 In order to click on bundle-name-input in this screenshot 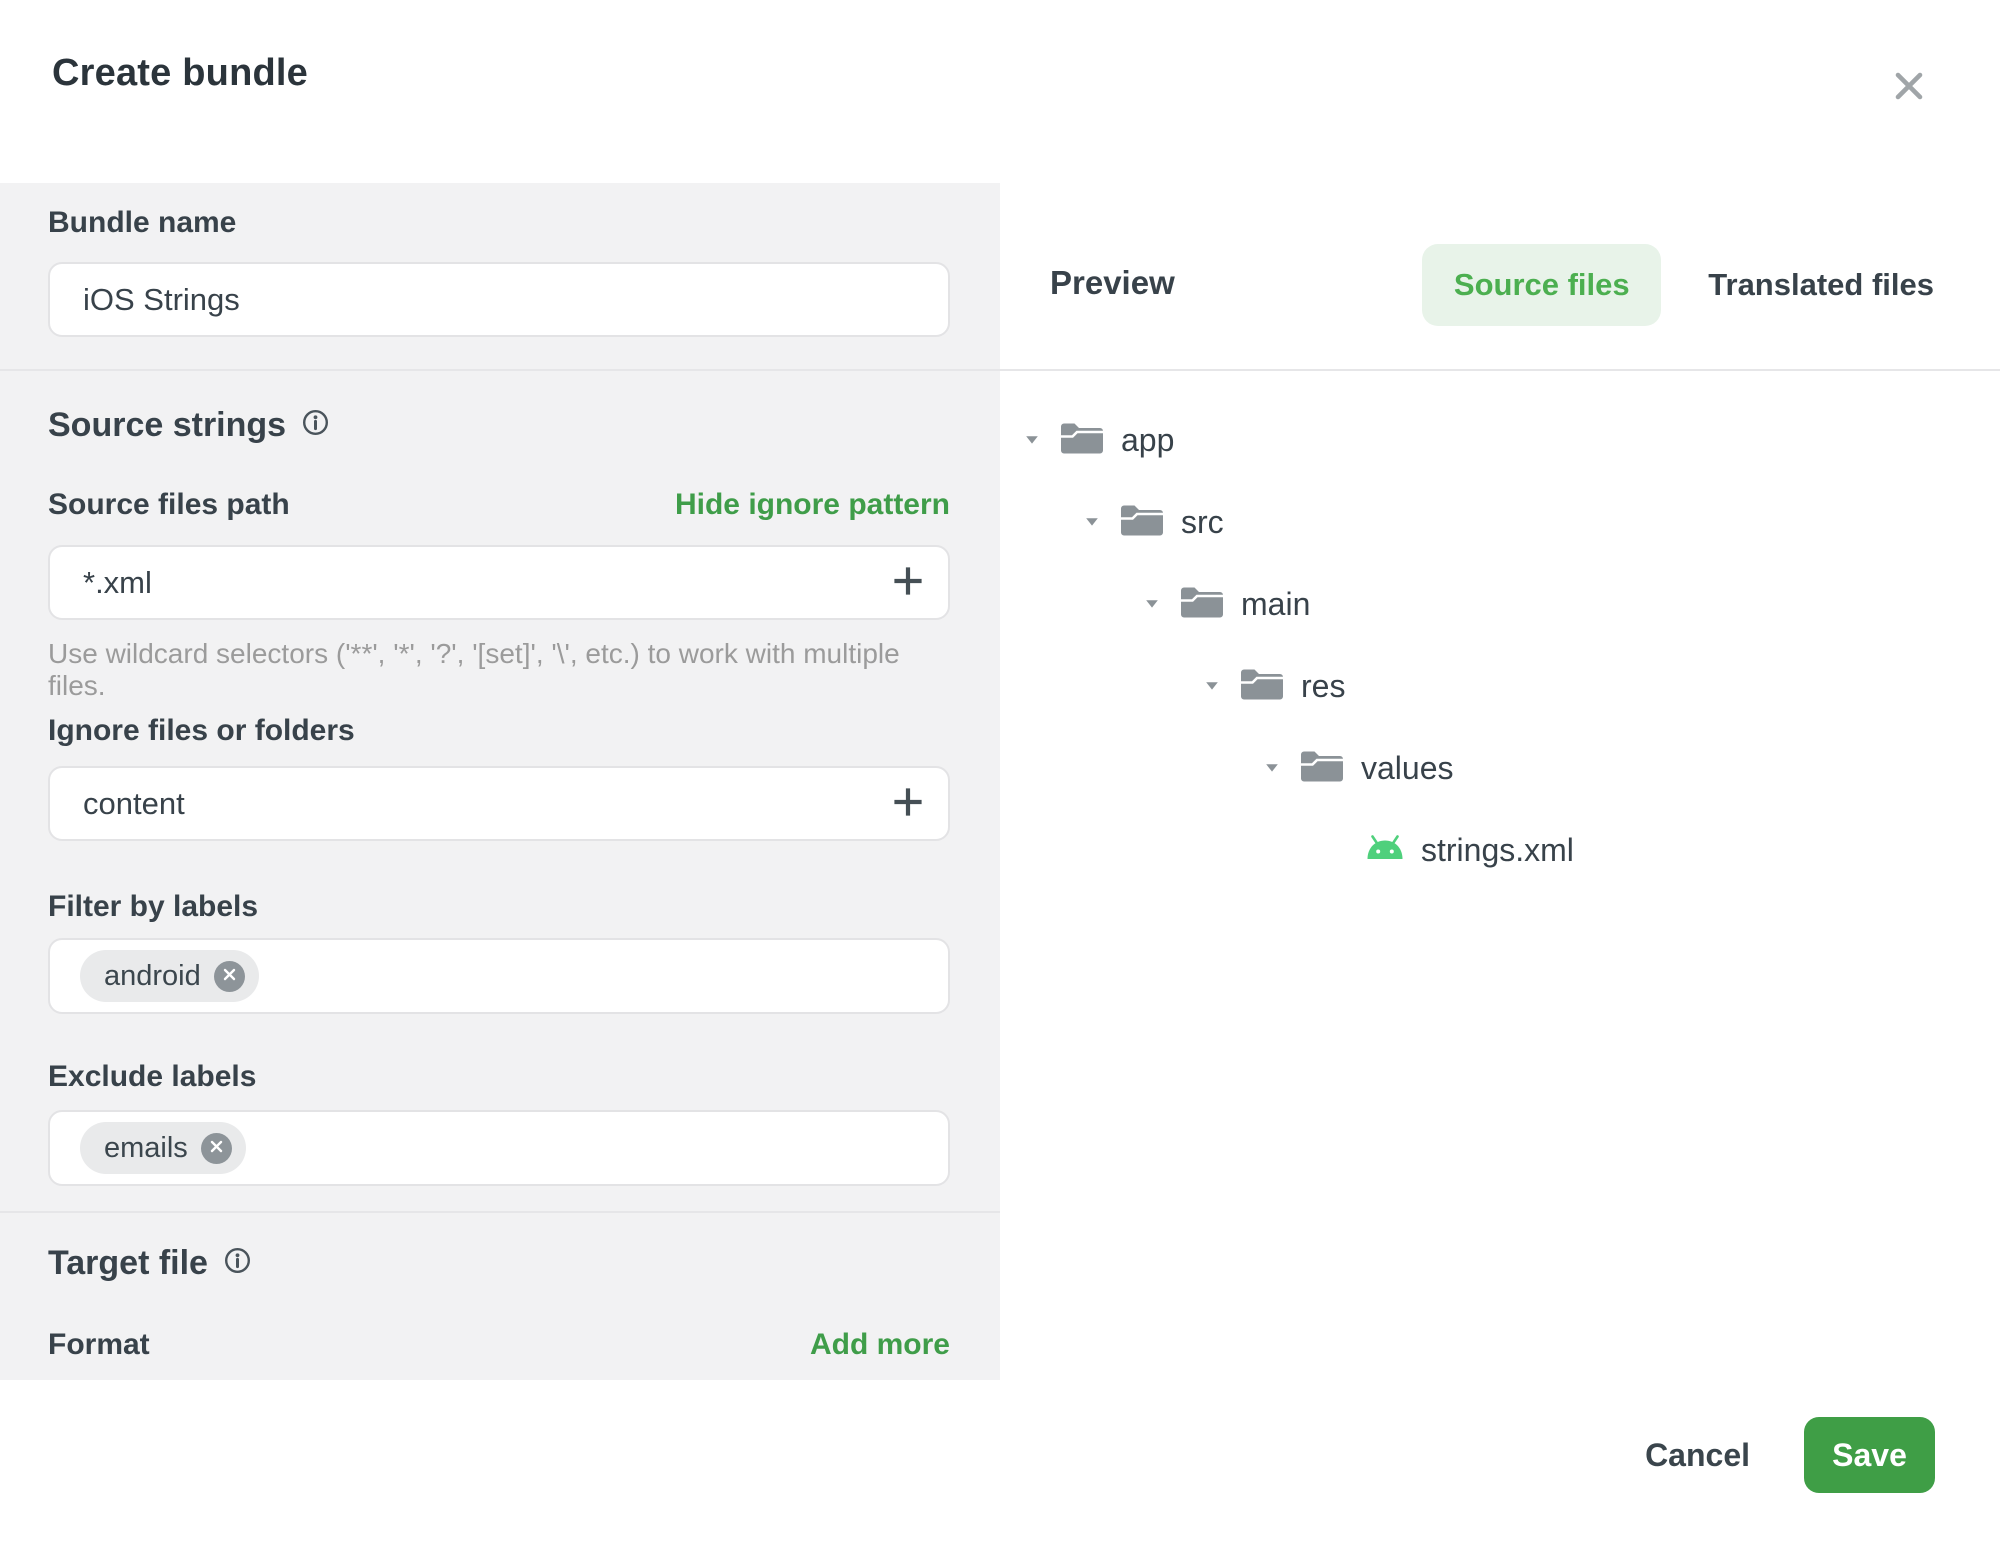, I will do `click(499, 299)`.